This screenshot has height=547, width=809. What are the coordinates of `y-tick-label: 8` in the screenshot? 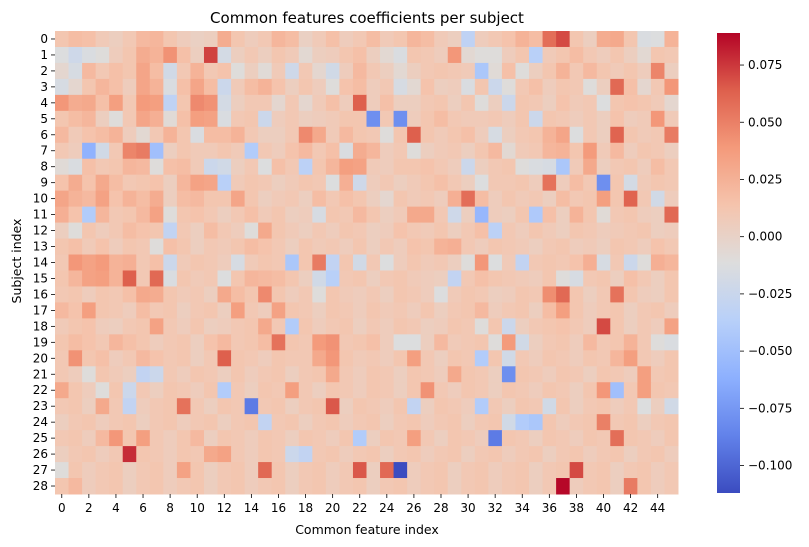 It's located at (44, 167).